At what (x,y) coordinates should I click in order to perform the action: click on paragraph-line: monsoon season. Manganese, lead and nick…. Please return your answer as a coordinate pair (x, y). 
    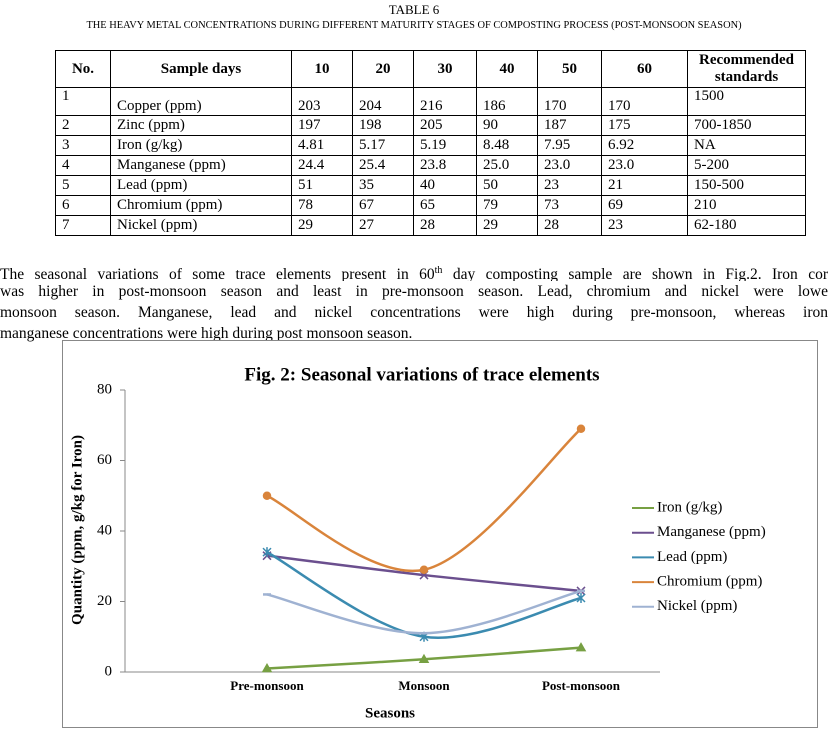
    Looking at the image, I should click on (414, 312).